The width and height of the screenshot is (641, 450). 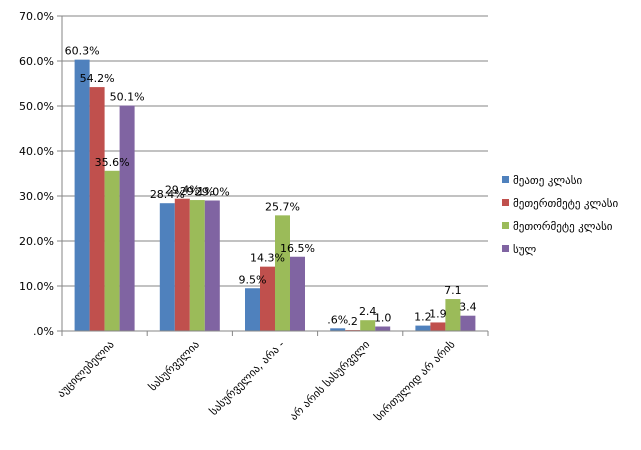 What do you see at coordinates (383, 318) in the screenshot?
I see `data-label: 1.0` at bounding box center [383, 318].